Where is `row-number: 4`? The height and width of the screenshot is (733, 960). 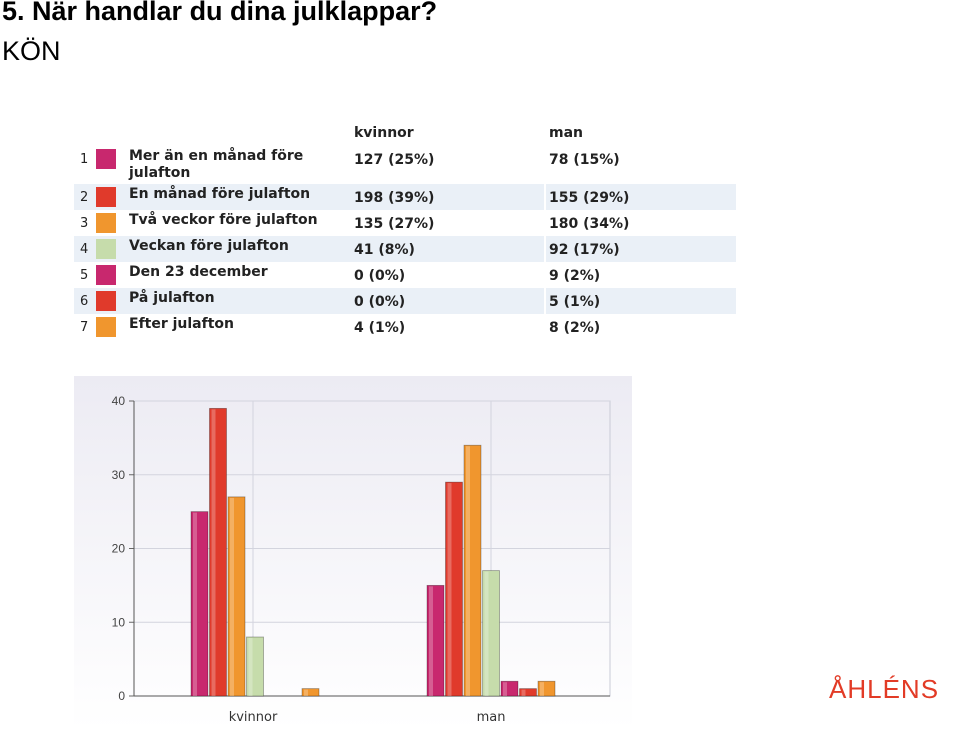
row-number: 4 is located at coordinates (84, 249).